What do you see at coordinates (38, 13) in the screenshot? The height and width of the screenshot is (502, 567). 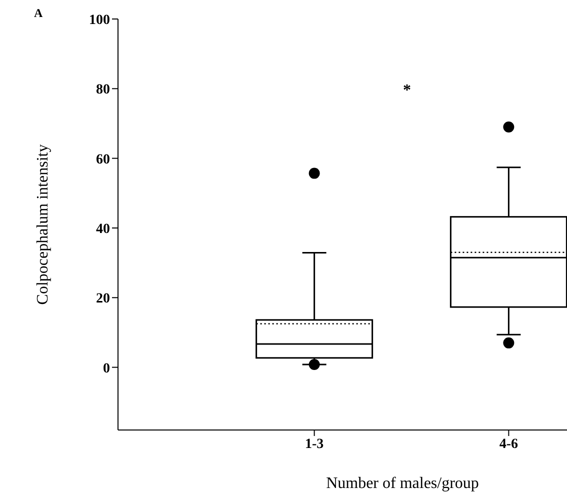 I see `chart-title: A` at bounding box center [38, 13].